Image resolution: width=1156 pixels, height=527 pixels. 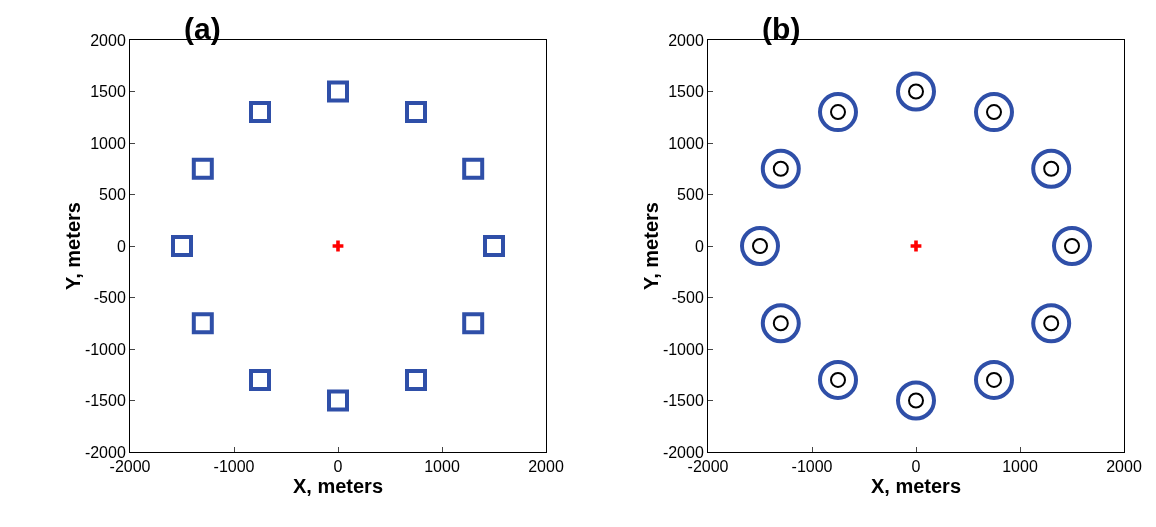 I want to click on chart-title: (b), so click(x=781, y=29).